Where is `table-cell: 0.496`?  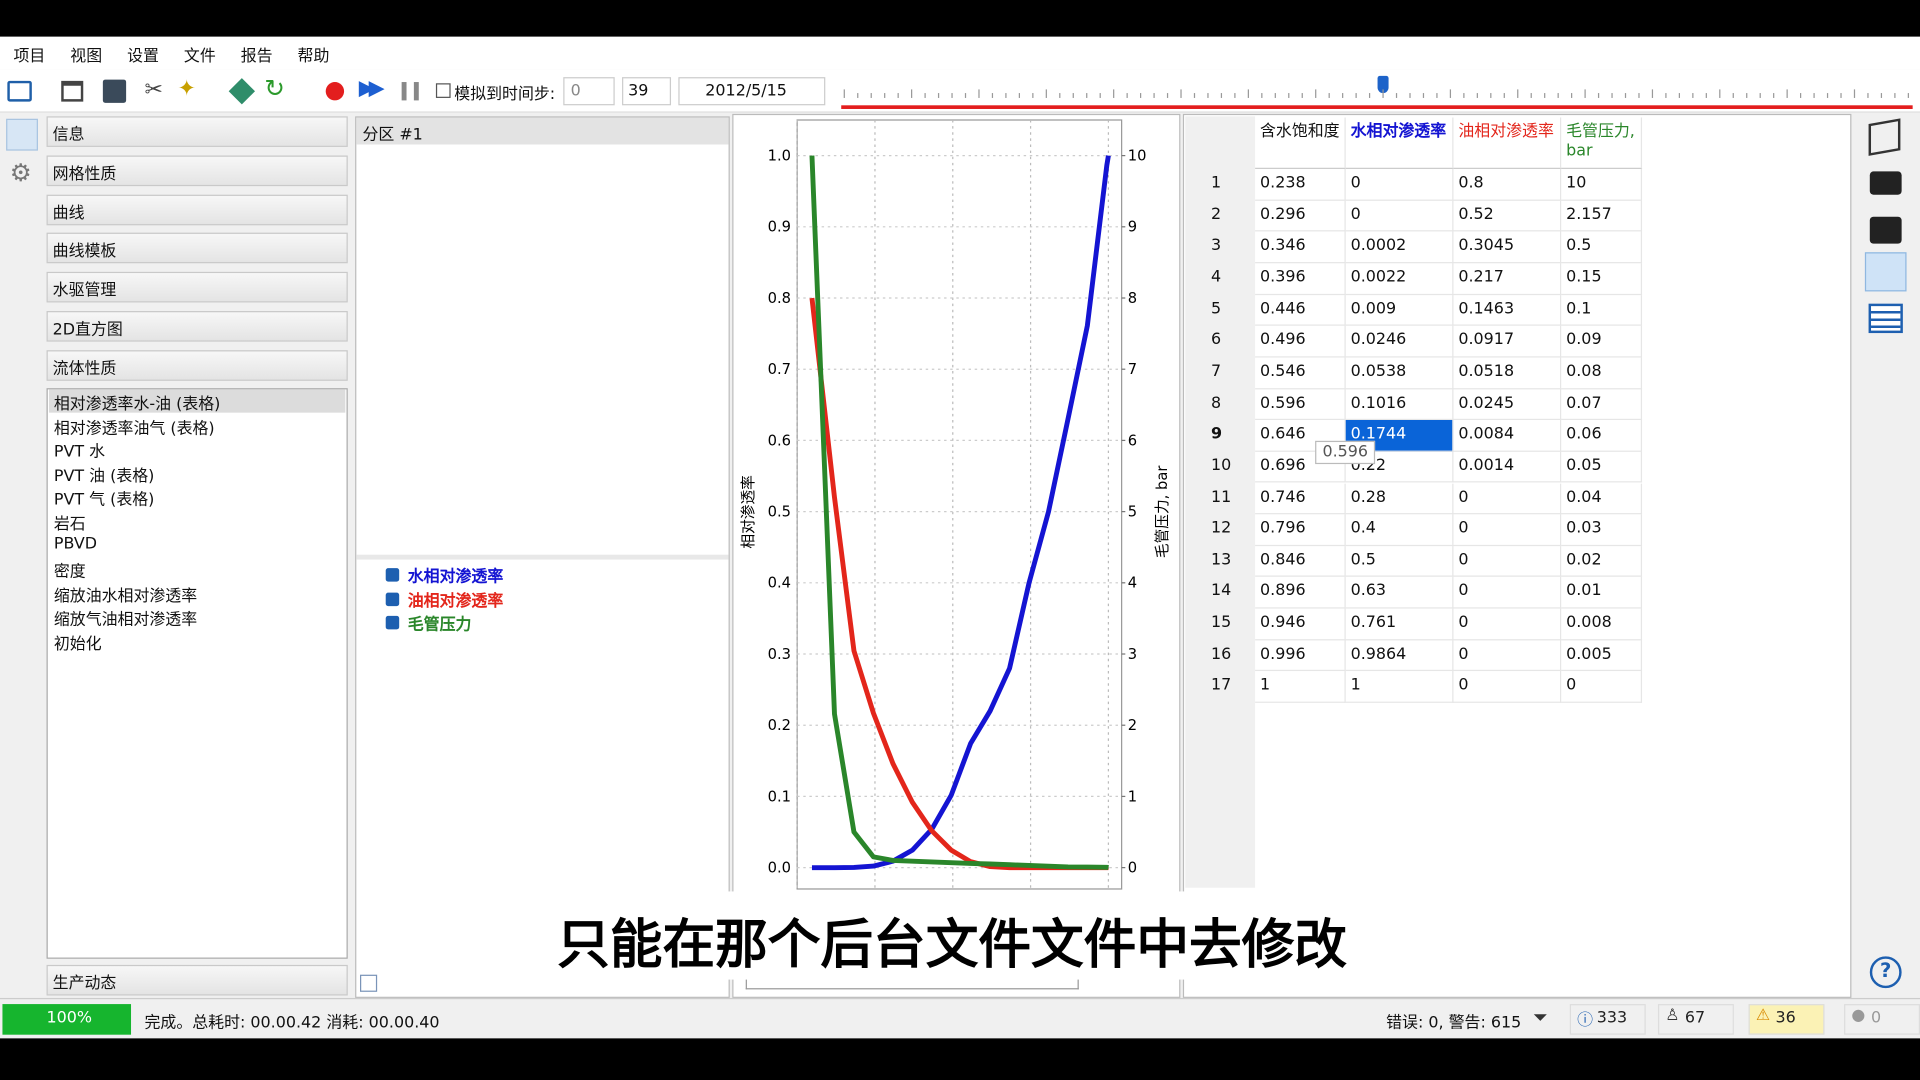
table-cell: 0.496 is located at coordinates (1300, 342).